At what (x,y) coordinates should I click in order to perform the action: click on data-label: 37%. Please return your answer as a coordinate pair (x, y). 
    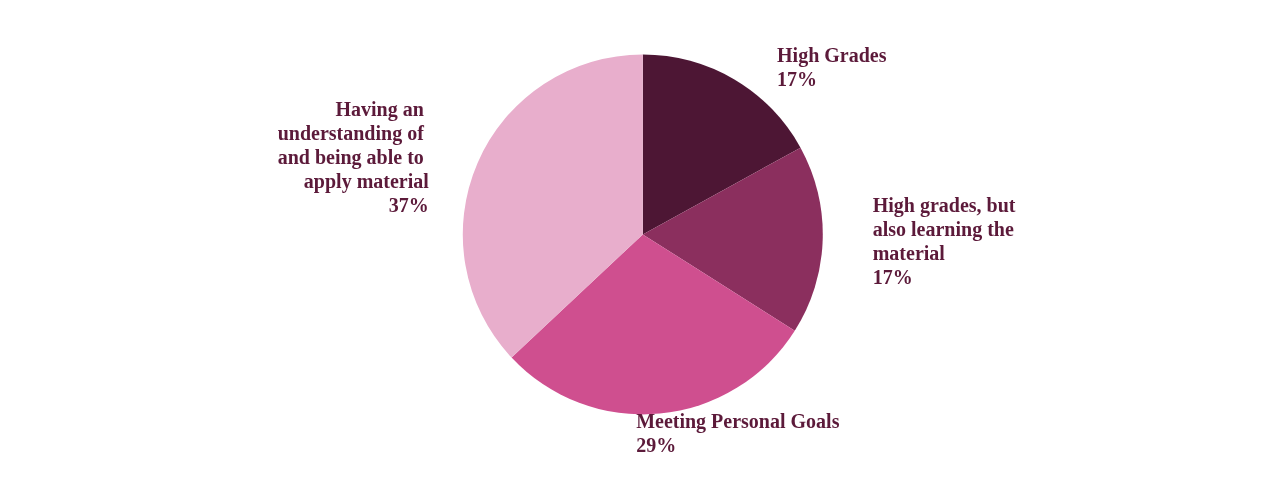
    Looking at the image, I should click on (408, 204).